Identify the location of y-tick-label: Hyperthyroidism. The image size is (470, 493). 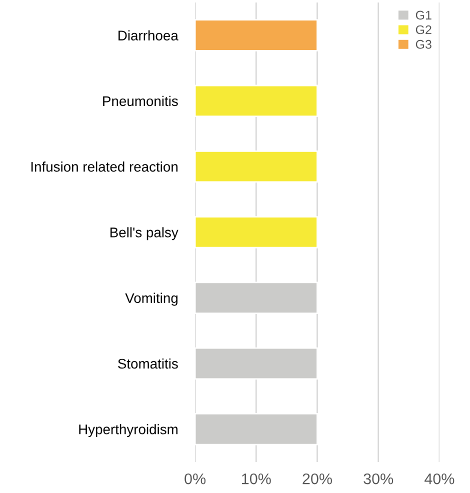
(128, 431).